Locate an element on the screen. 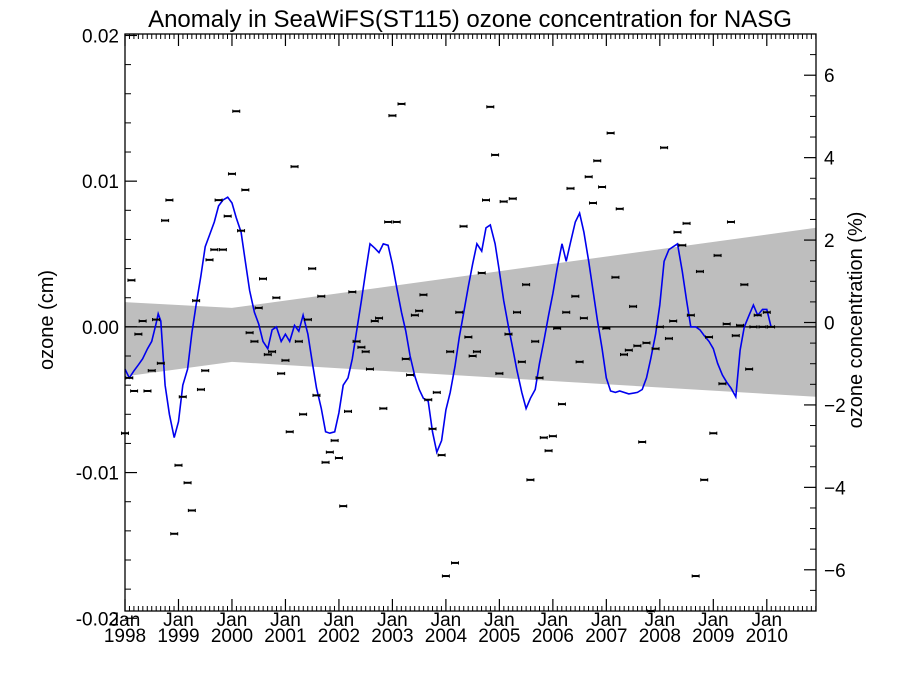 The image size is (900, 675). x-tick-year: 2004 is located at coordinates (446, 636).